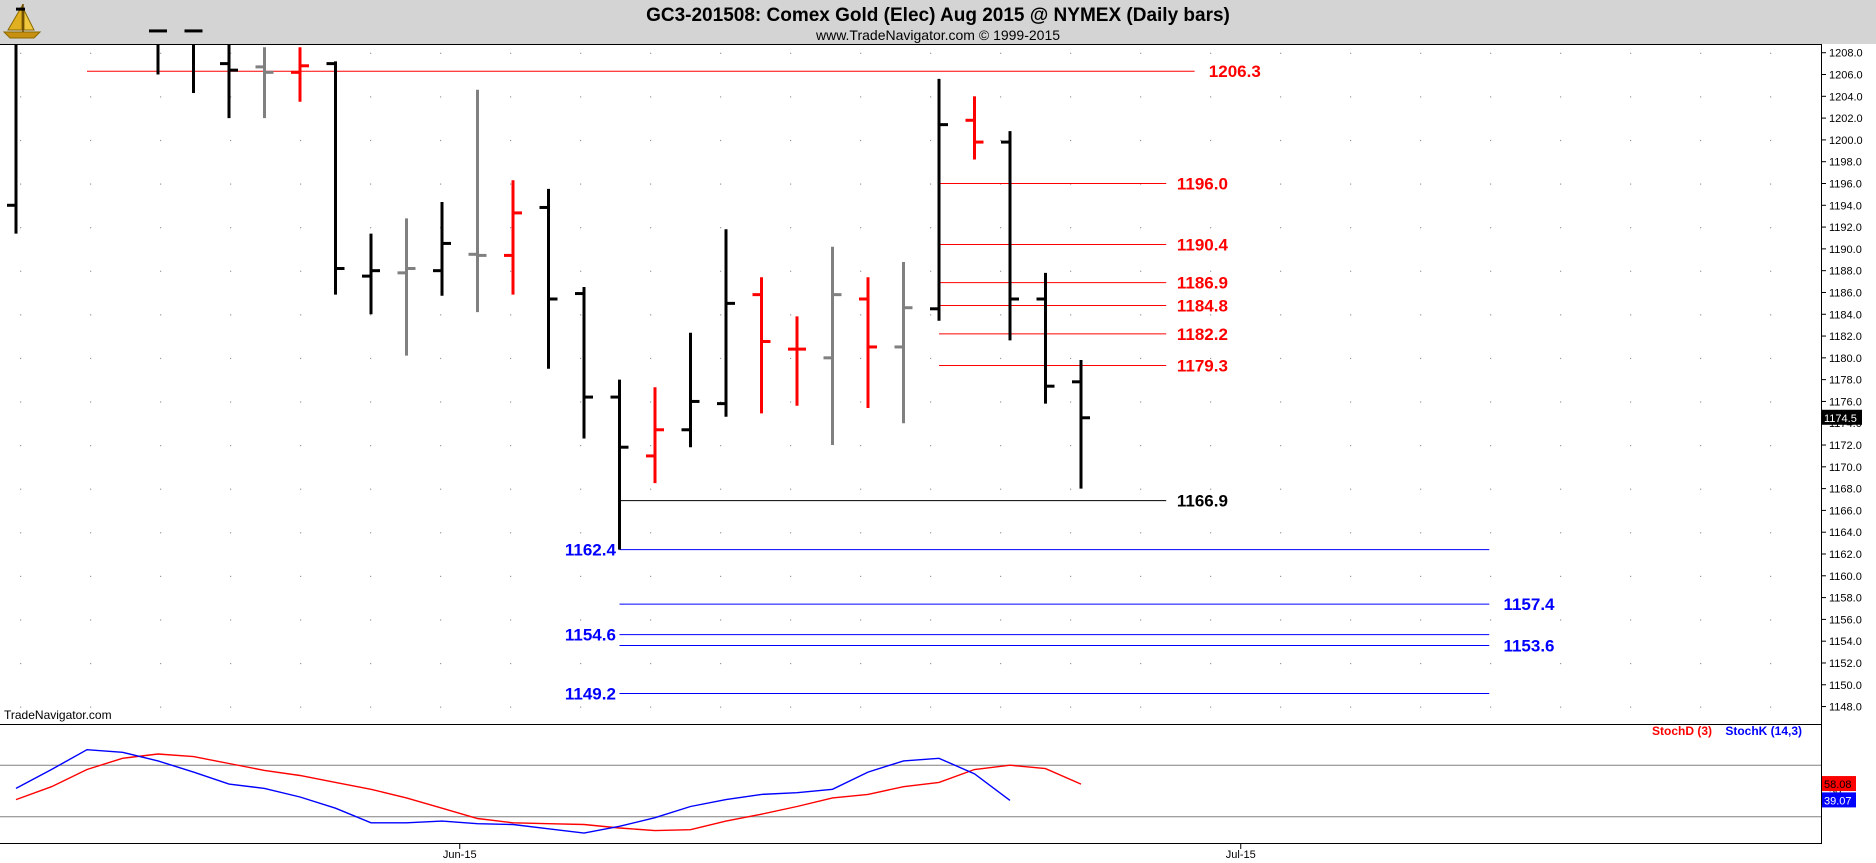  What do you see at coordinates (1202, 365) in the screenshot?
I see `level-label: 1179.3` at bounding box center [1202, 365].